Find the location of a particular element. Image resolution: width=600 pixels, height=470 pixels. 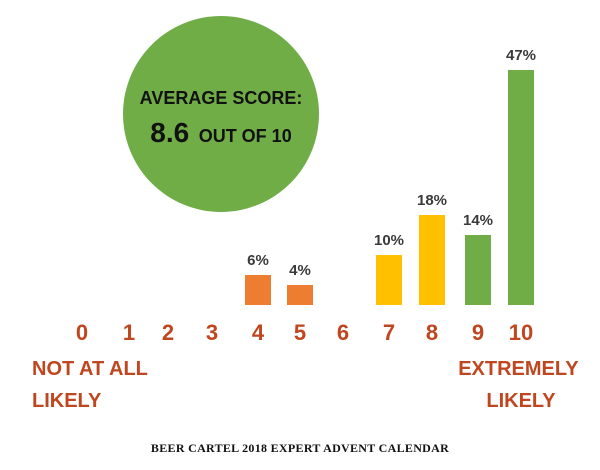

average-score-circle is located at coordinates (221, 114).